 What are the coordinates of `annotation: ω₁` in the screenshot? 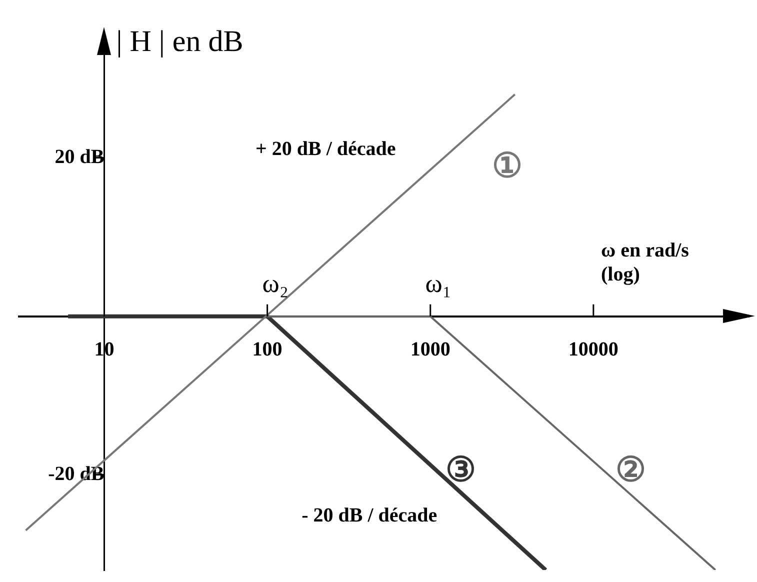 It's located at (438, 283).